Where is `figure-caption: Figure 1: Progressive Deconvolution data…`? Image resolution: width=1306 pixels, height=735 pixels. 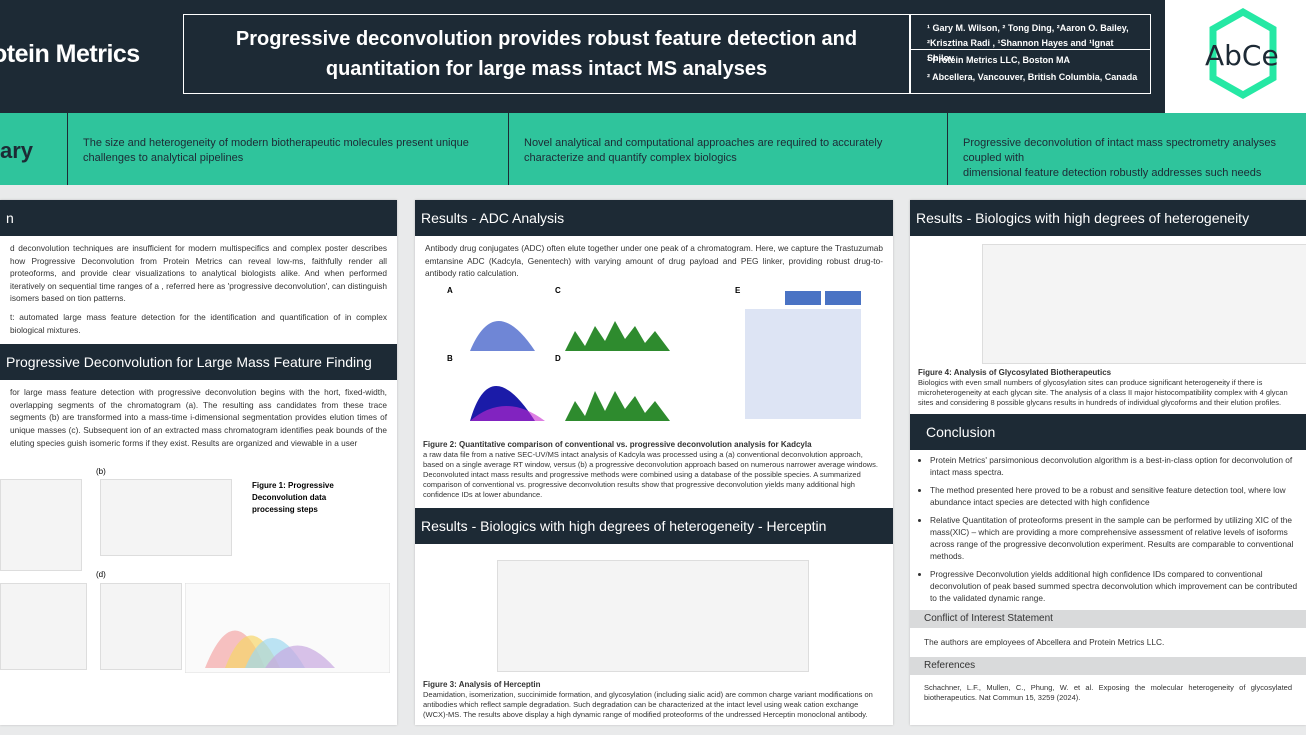 figure-caption: Figure 1: Progressive Deconvolution data… is located at coordinates (293, 498).